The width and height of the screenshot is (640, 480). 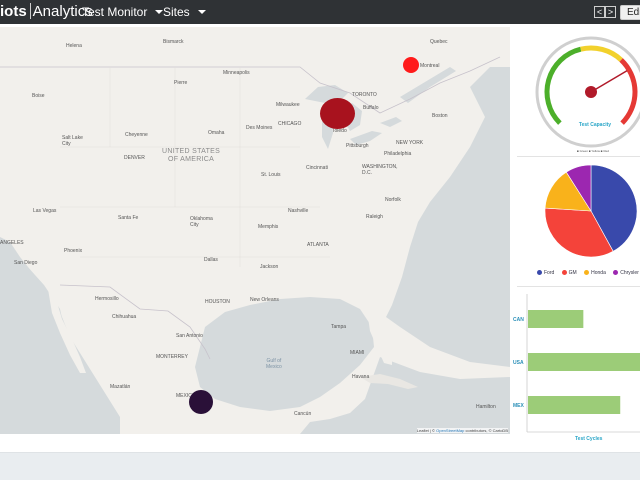 What do you see at coordinates (128, 218) in the screenshot?
I see `city-label: Santa Fe` at bounding box center [128, 218].